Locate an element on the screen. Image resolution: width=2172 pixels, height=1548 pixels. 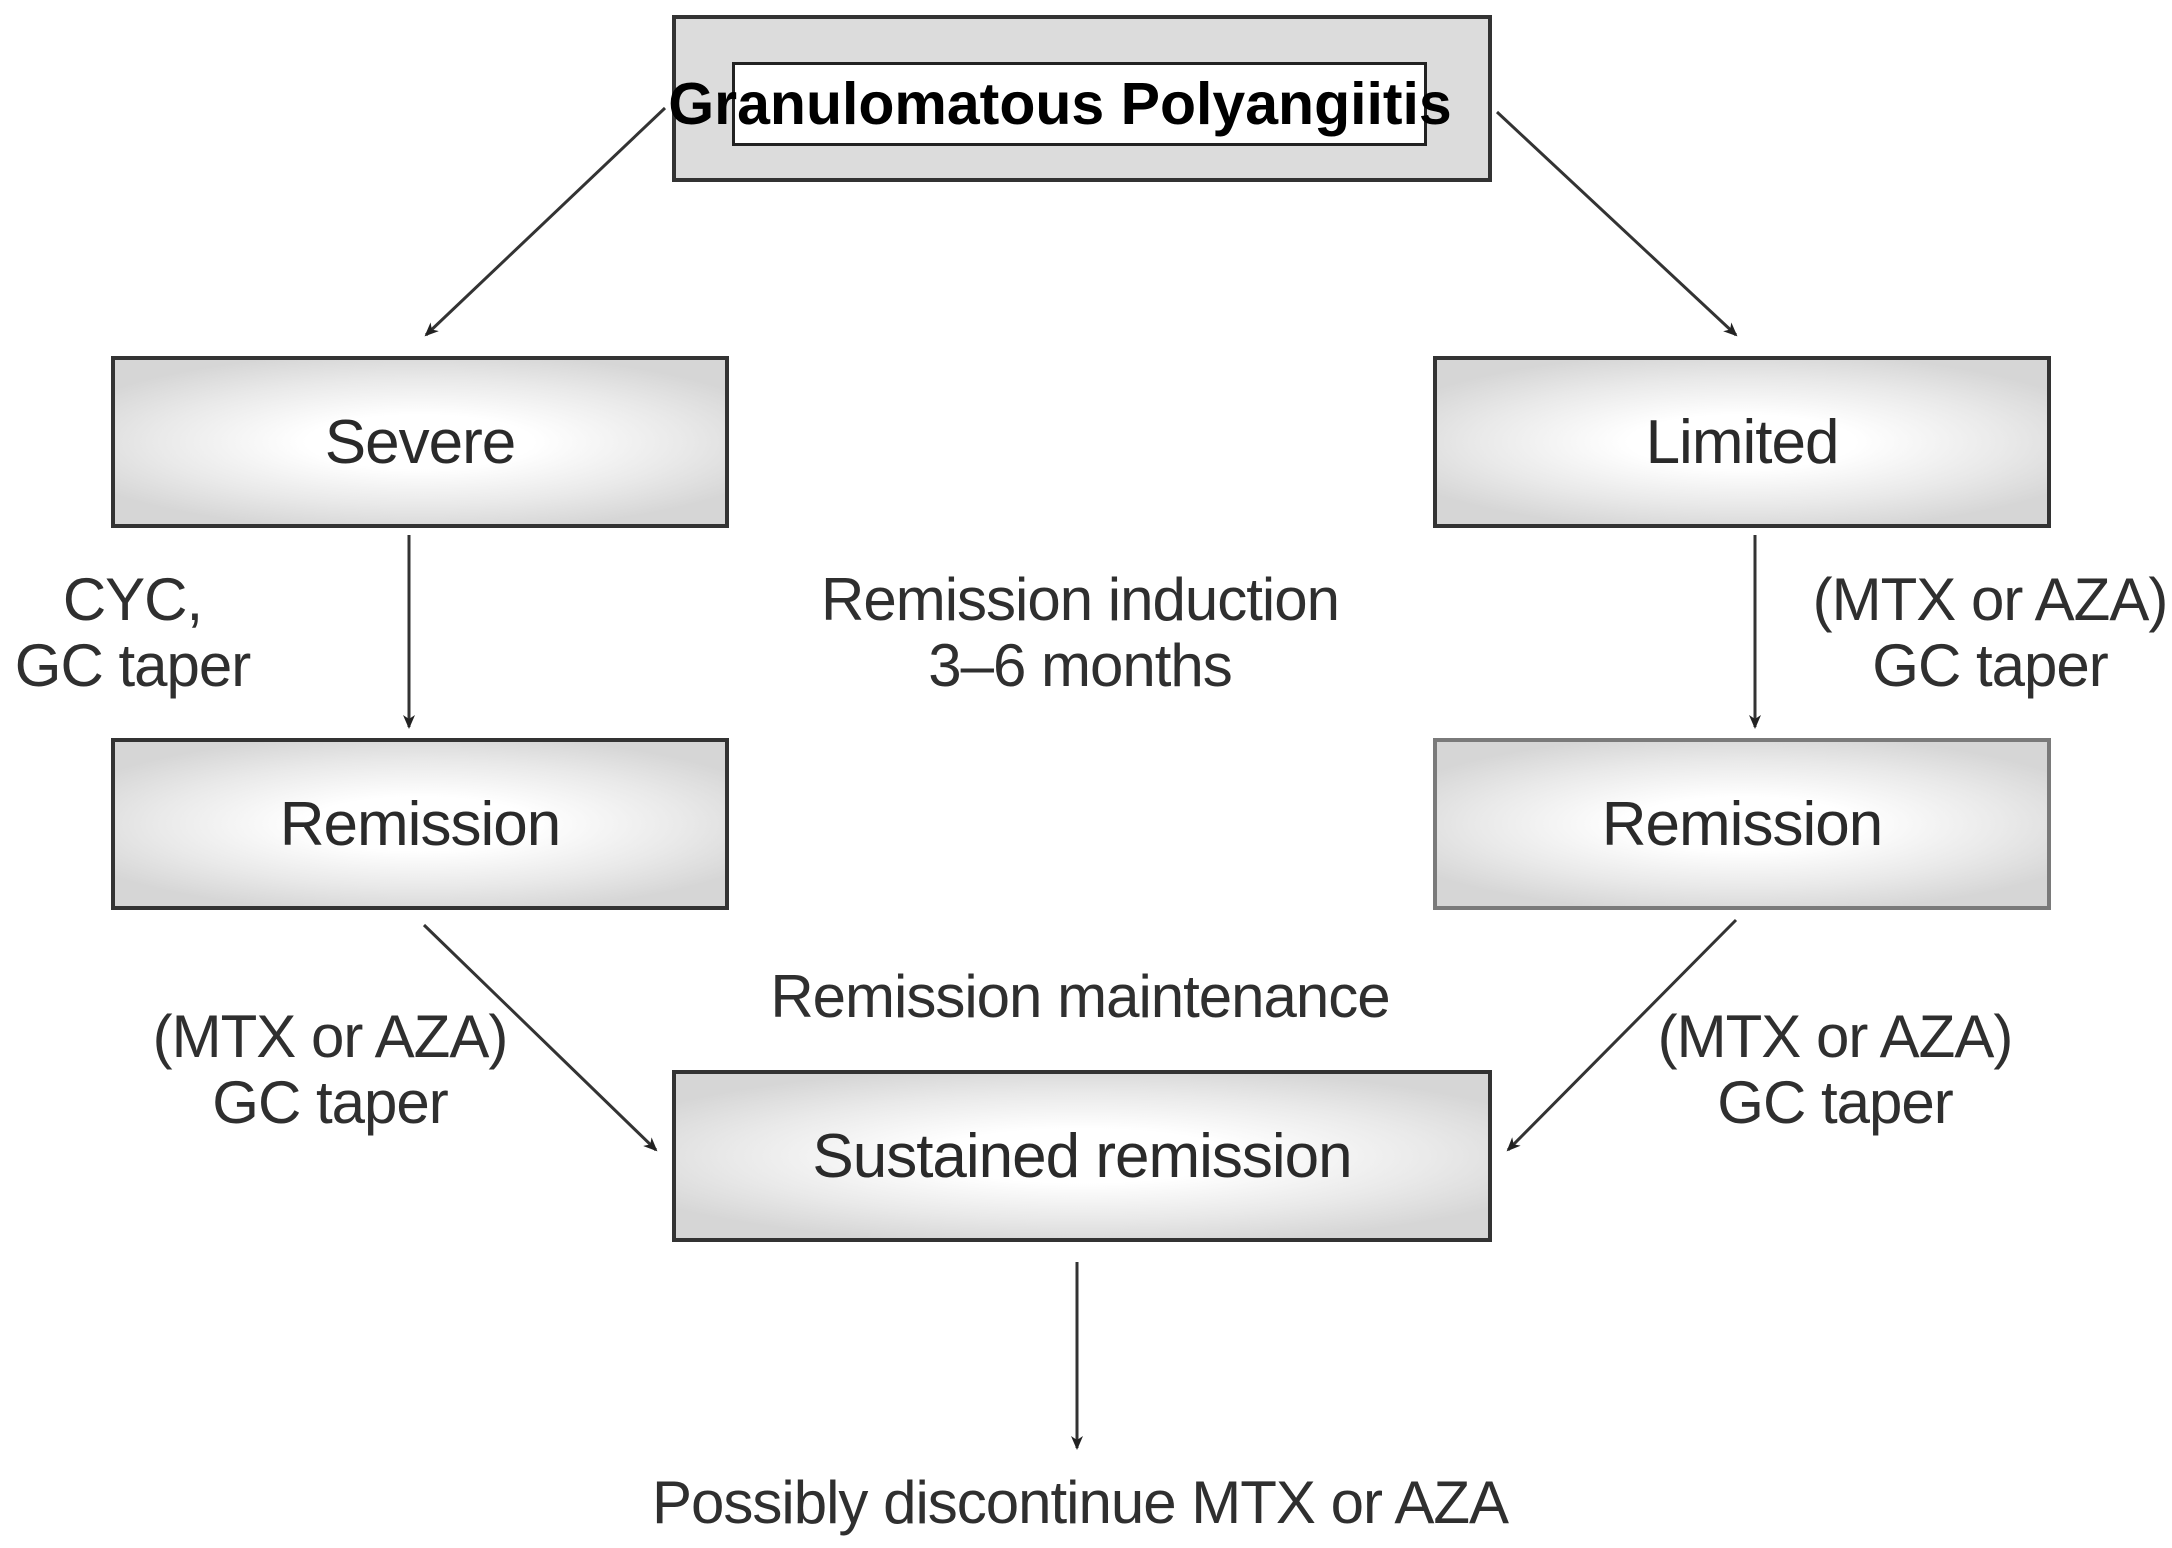
maintenance-note: Remission maintenance is located at coordinates (1080, 997).